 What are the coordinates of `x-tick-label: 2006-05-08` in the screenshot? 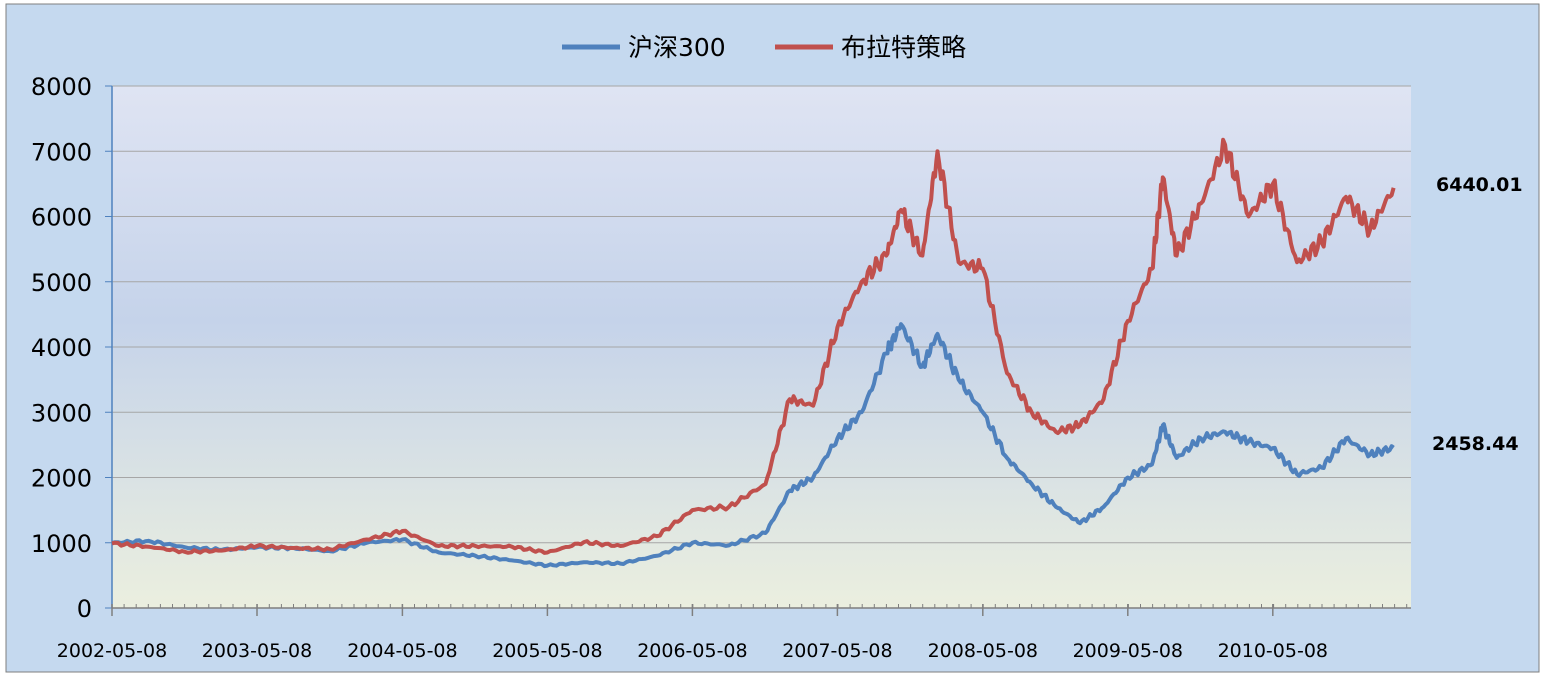 It's located at (692, 651).